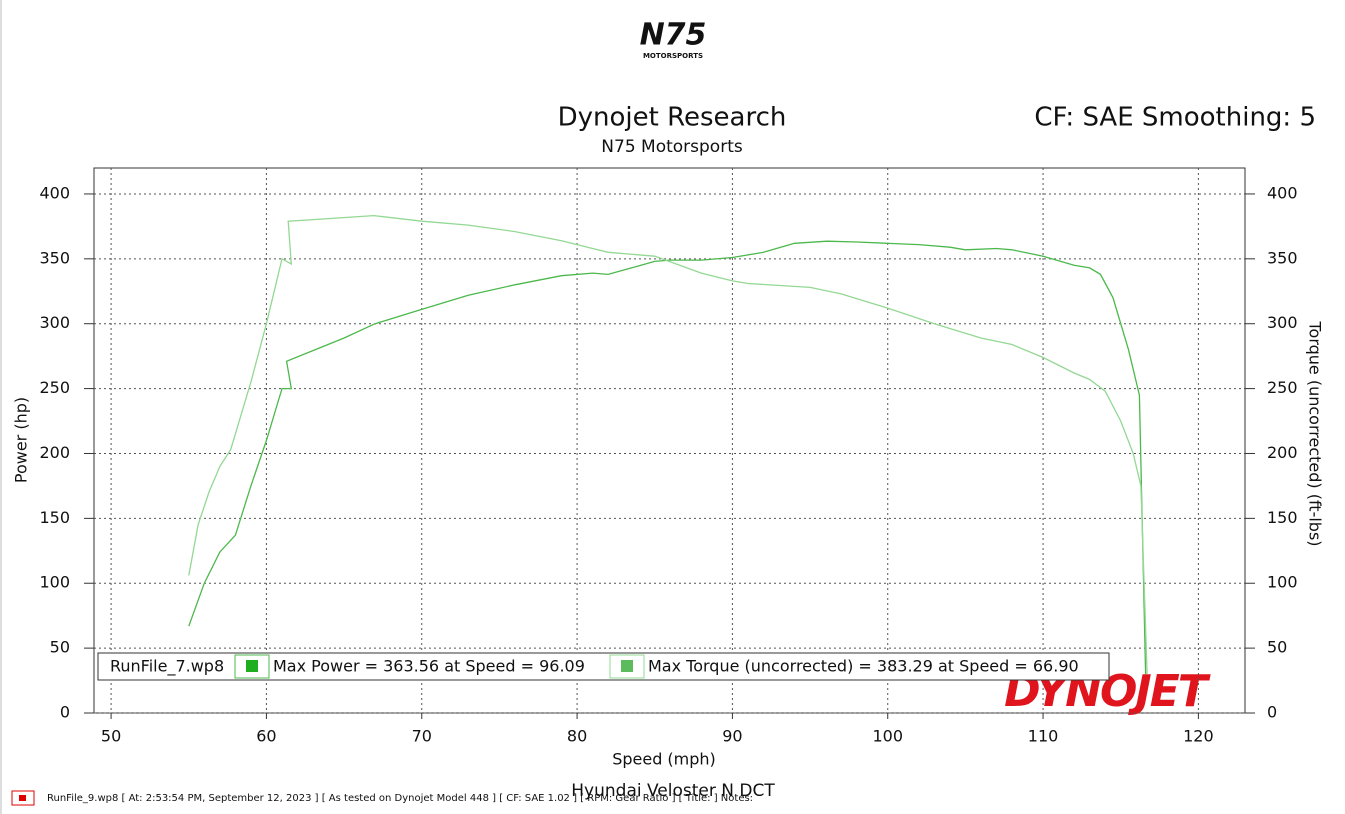 Image resolution: width=1345 pixels, height=814 pixels. Describe the element at coordinates (1043, 736) in the screenshot. I see `x-tick-label: 110` at that location.